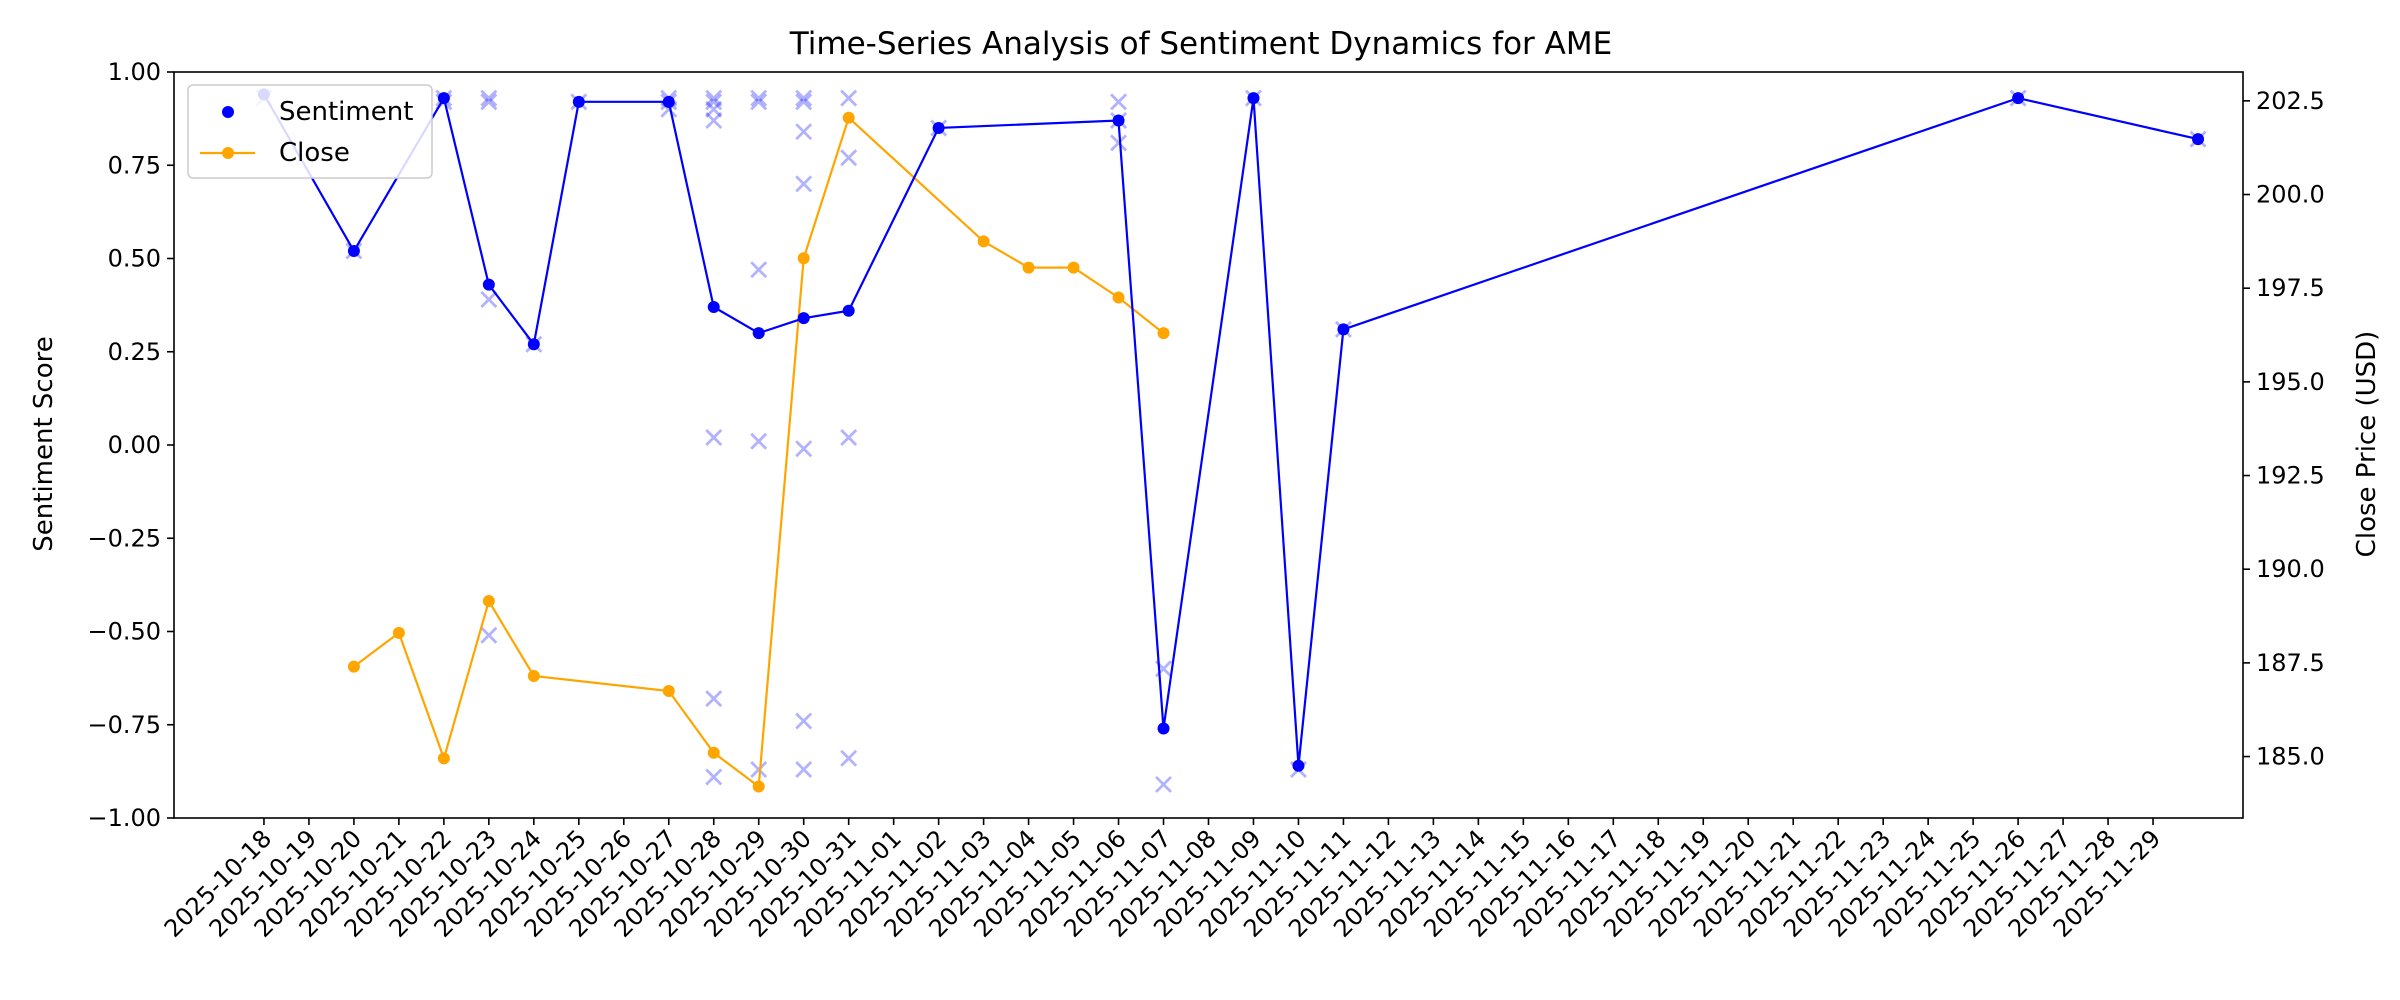 Image resolution: width=2400 pixels, height=1000 pixels. What do you see at coordinates (228, 153) in the screenshot?
I see `legend-close-marker` at bounding box center [228, 153].